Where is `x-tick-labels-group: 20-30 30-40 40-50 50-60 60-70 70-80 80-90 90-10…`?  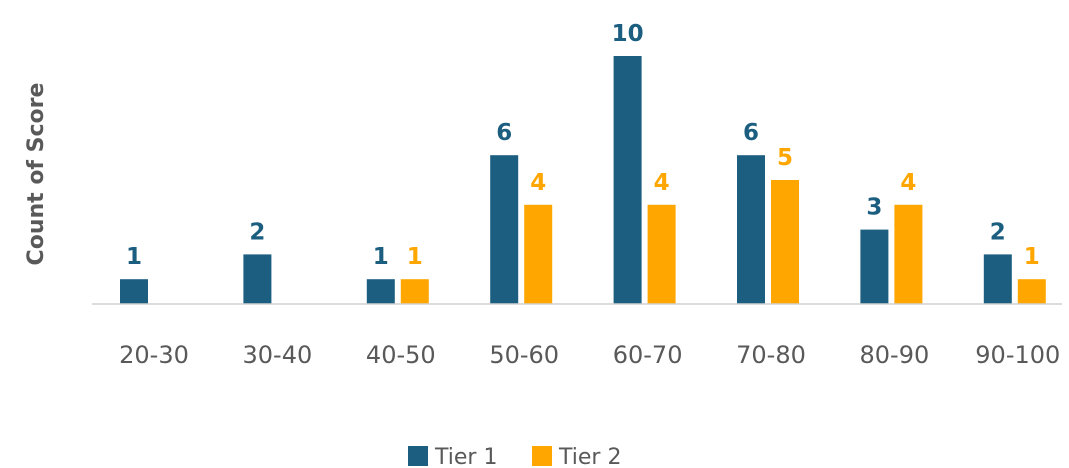 x-tick-labels-group: 20-30 30-40 40-50 50-60 60-70 70-80 80-90 90-10… is located at coordinates (589, 355).